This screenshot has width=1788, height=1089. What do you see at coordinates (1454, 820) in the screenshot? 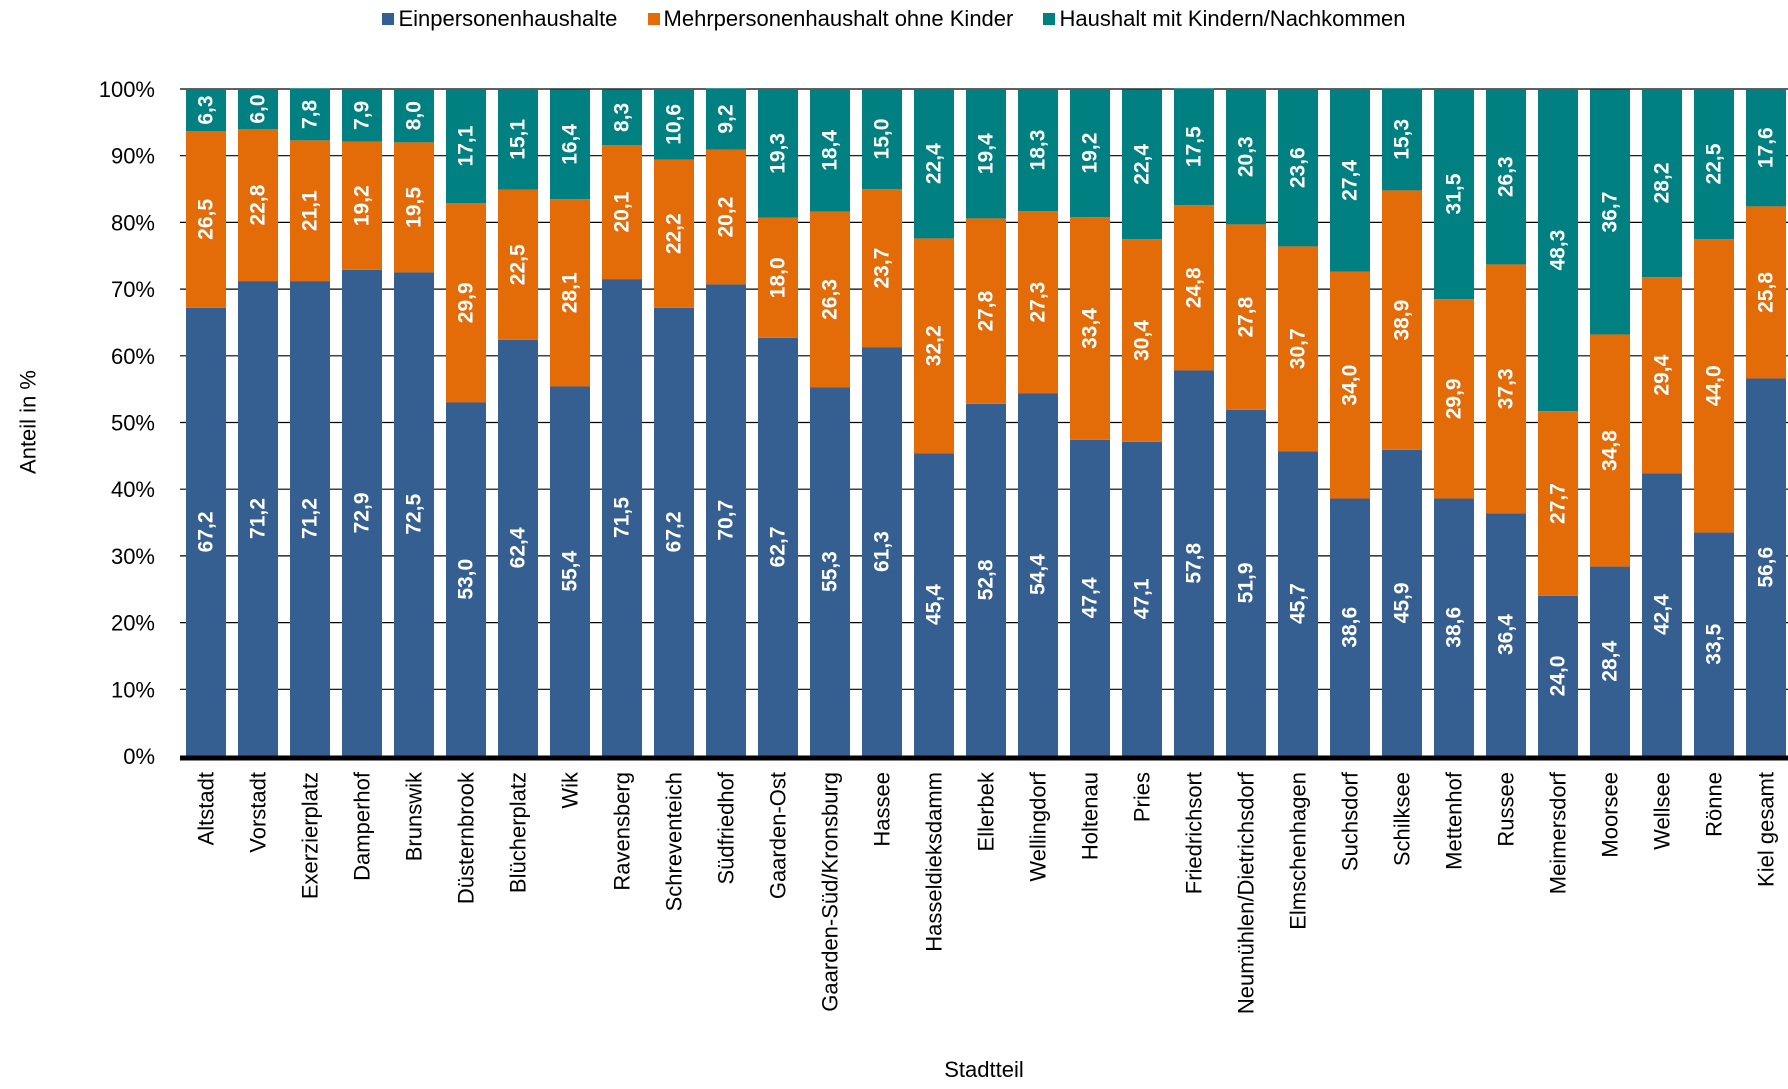
I see `x-tick-label: Mettenhof` at bounding box center [1454, 820].